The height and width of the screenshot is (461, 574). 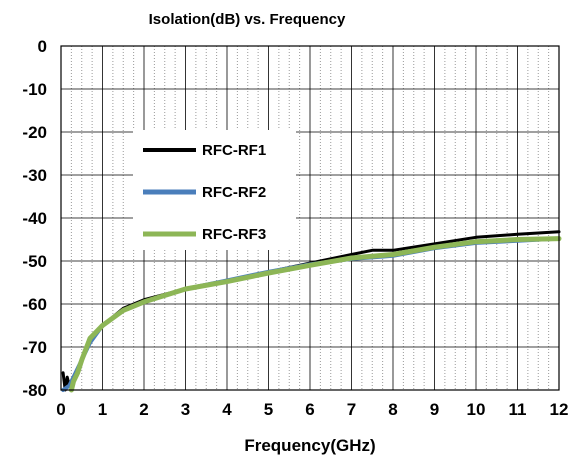 What do you see at coordinates (392, 409) in the screenshot?
I see `x-tick-label: 8` at bounding box center [392, 409].